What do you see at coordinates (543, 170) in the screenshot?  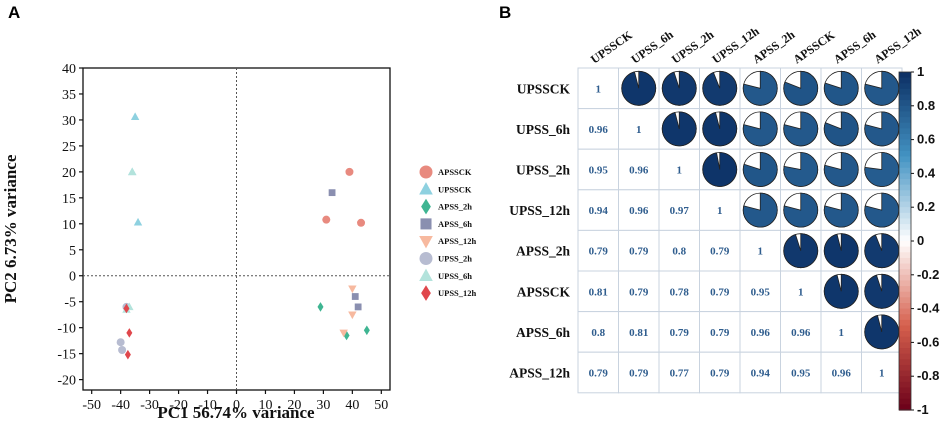 I see `row-label-upss-2h: UPSS_2h` at bounding box center [543, 170].